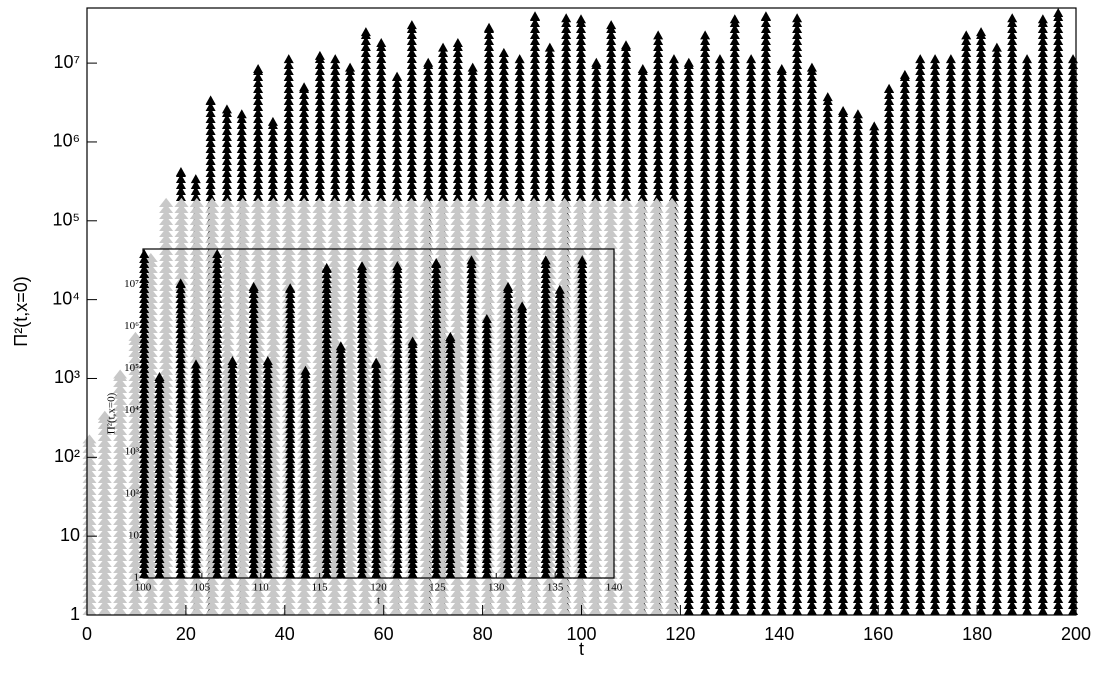 The width and height of the screenshot is (1096, 673). Describe the element at coordinates (878, 634) in the screenshot. I see `x-tick-label: 160` at that location.